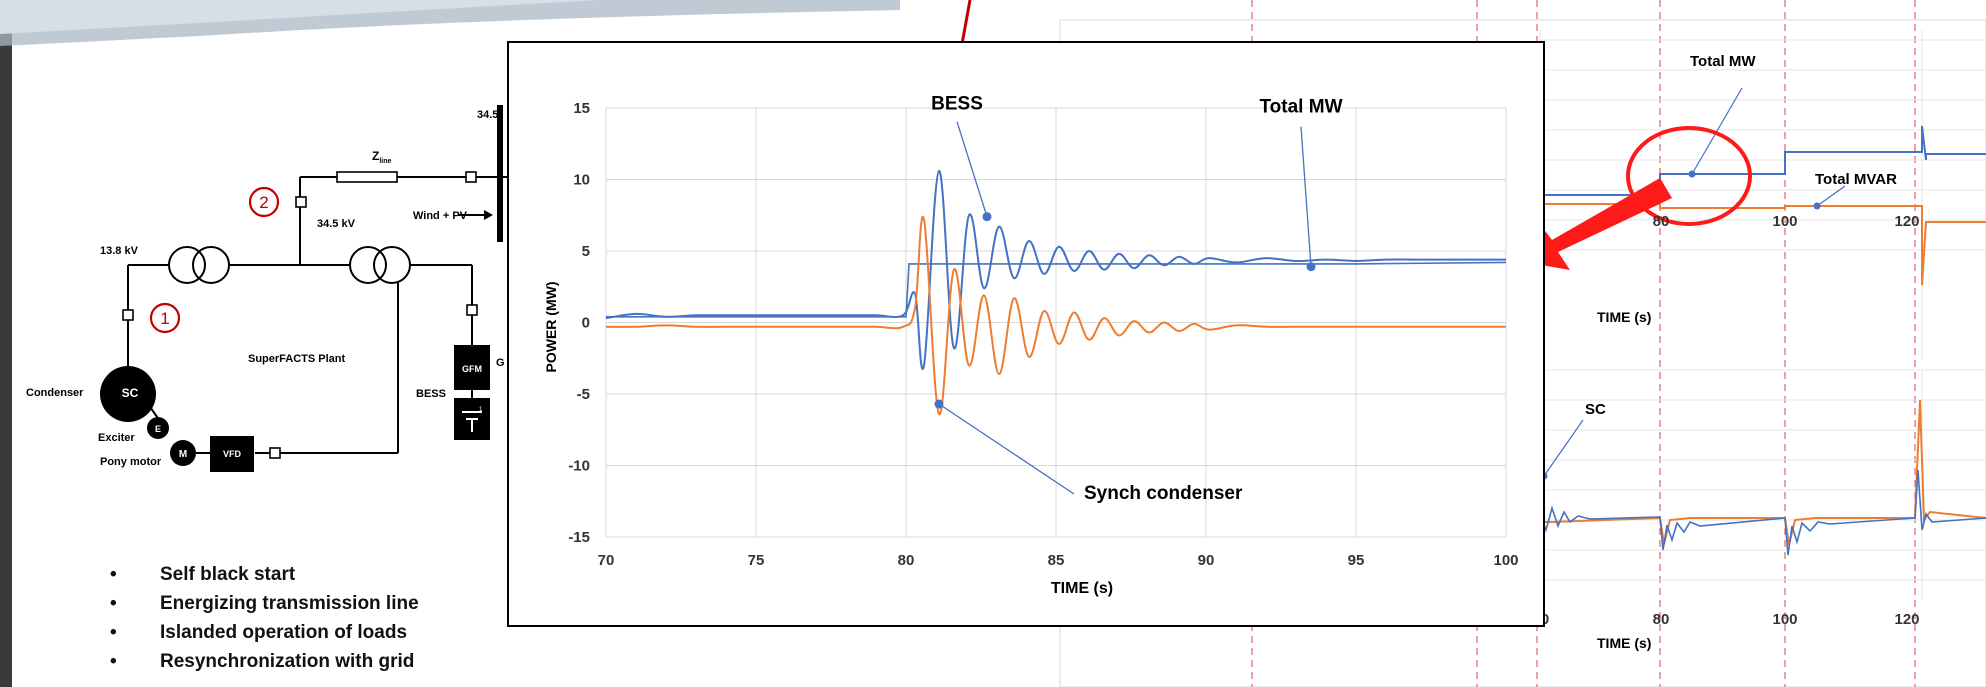 The image size is (1986, 687). I want to click on condenser-label: Condenser, so click(55, 393).